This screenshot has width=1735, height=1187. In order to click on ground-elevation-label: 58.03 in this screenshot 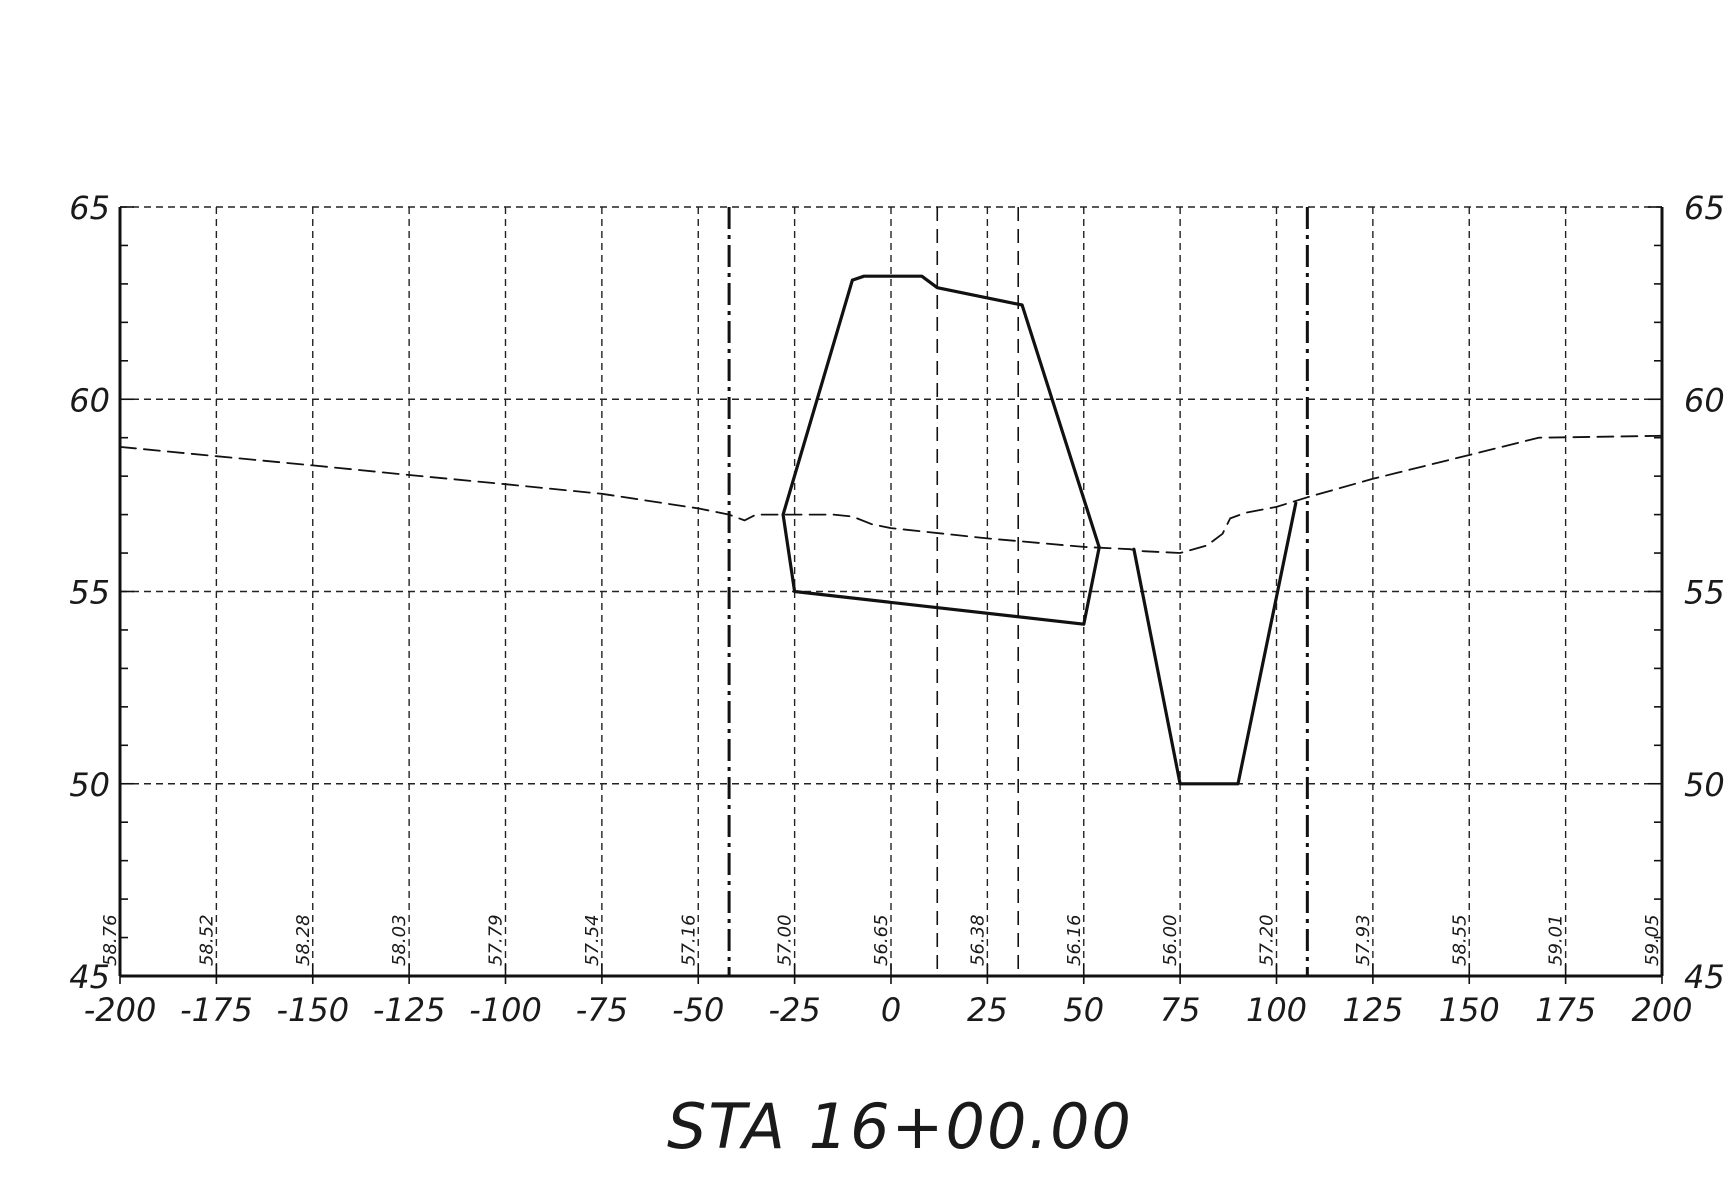, I will do `click(399, 940)`.